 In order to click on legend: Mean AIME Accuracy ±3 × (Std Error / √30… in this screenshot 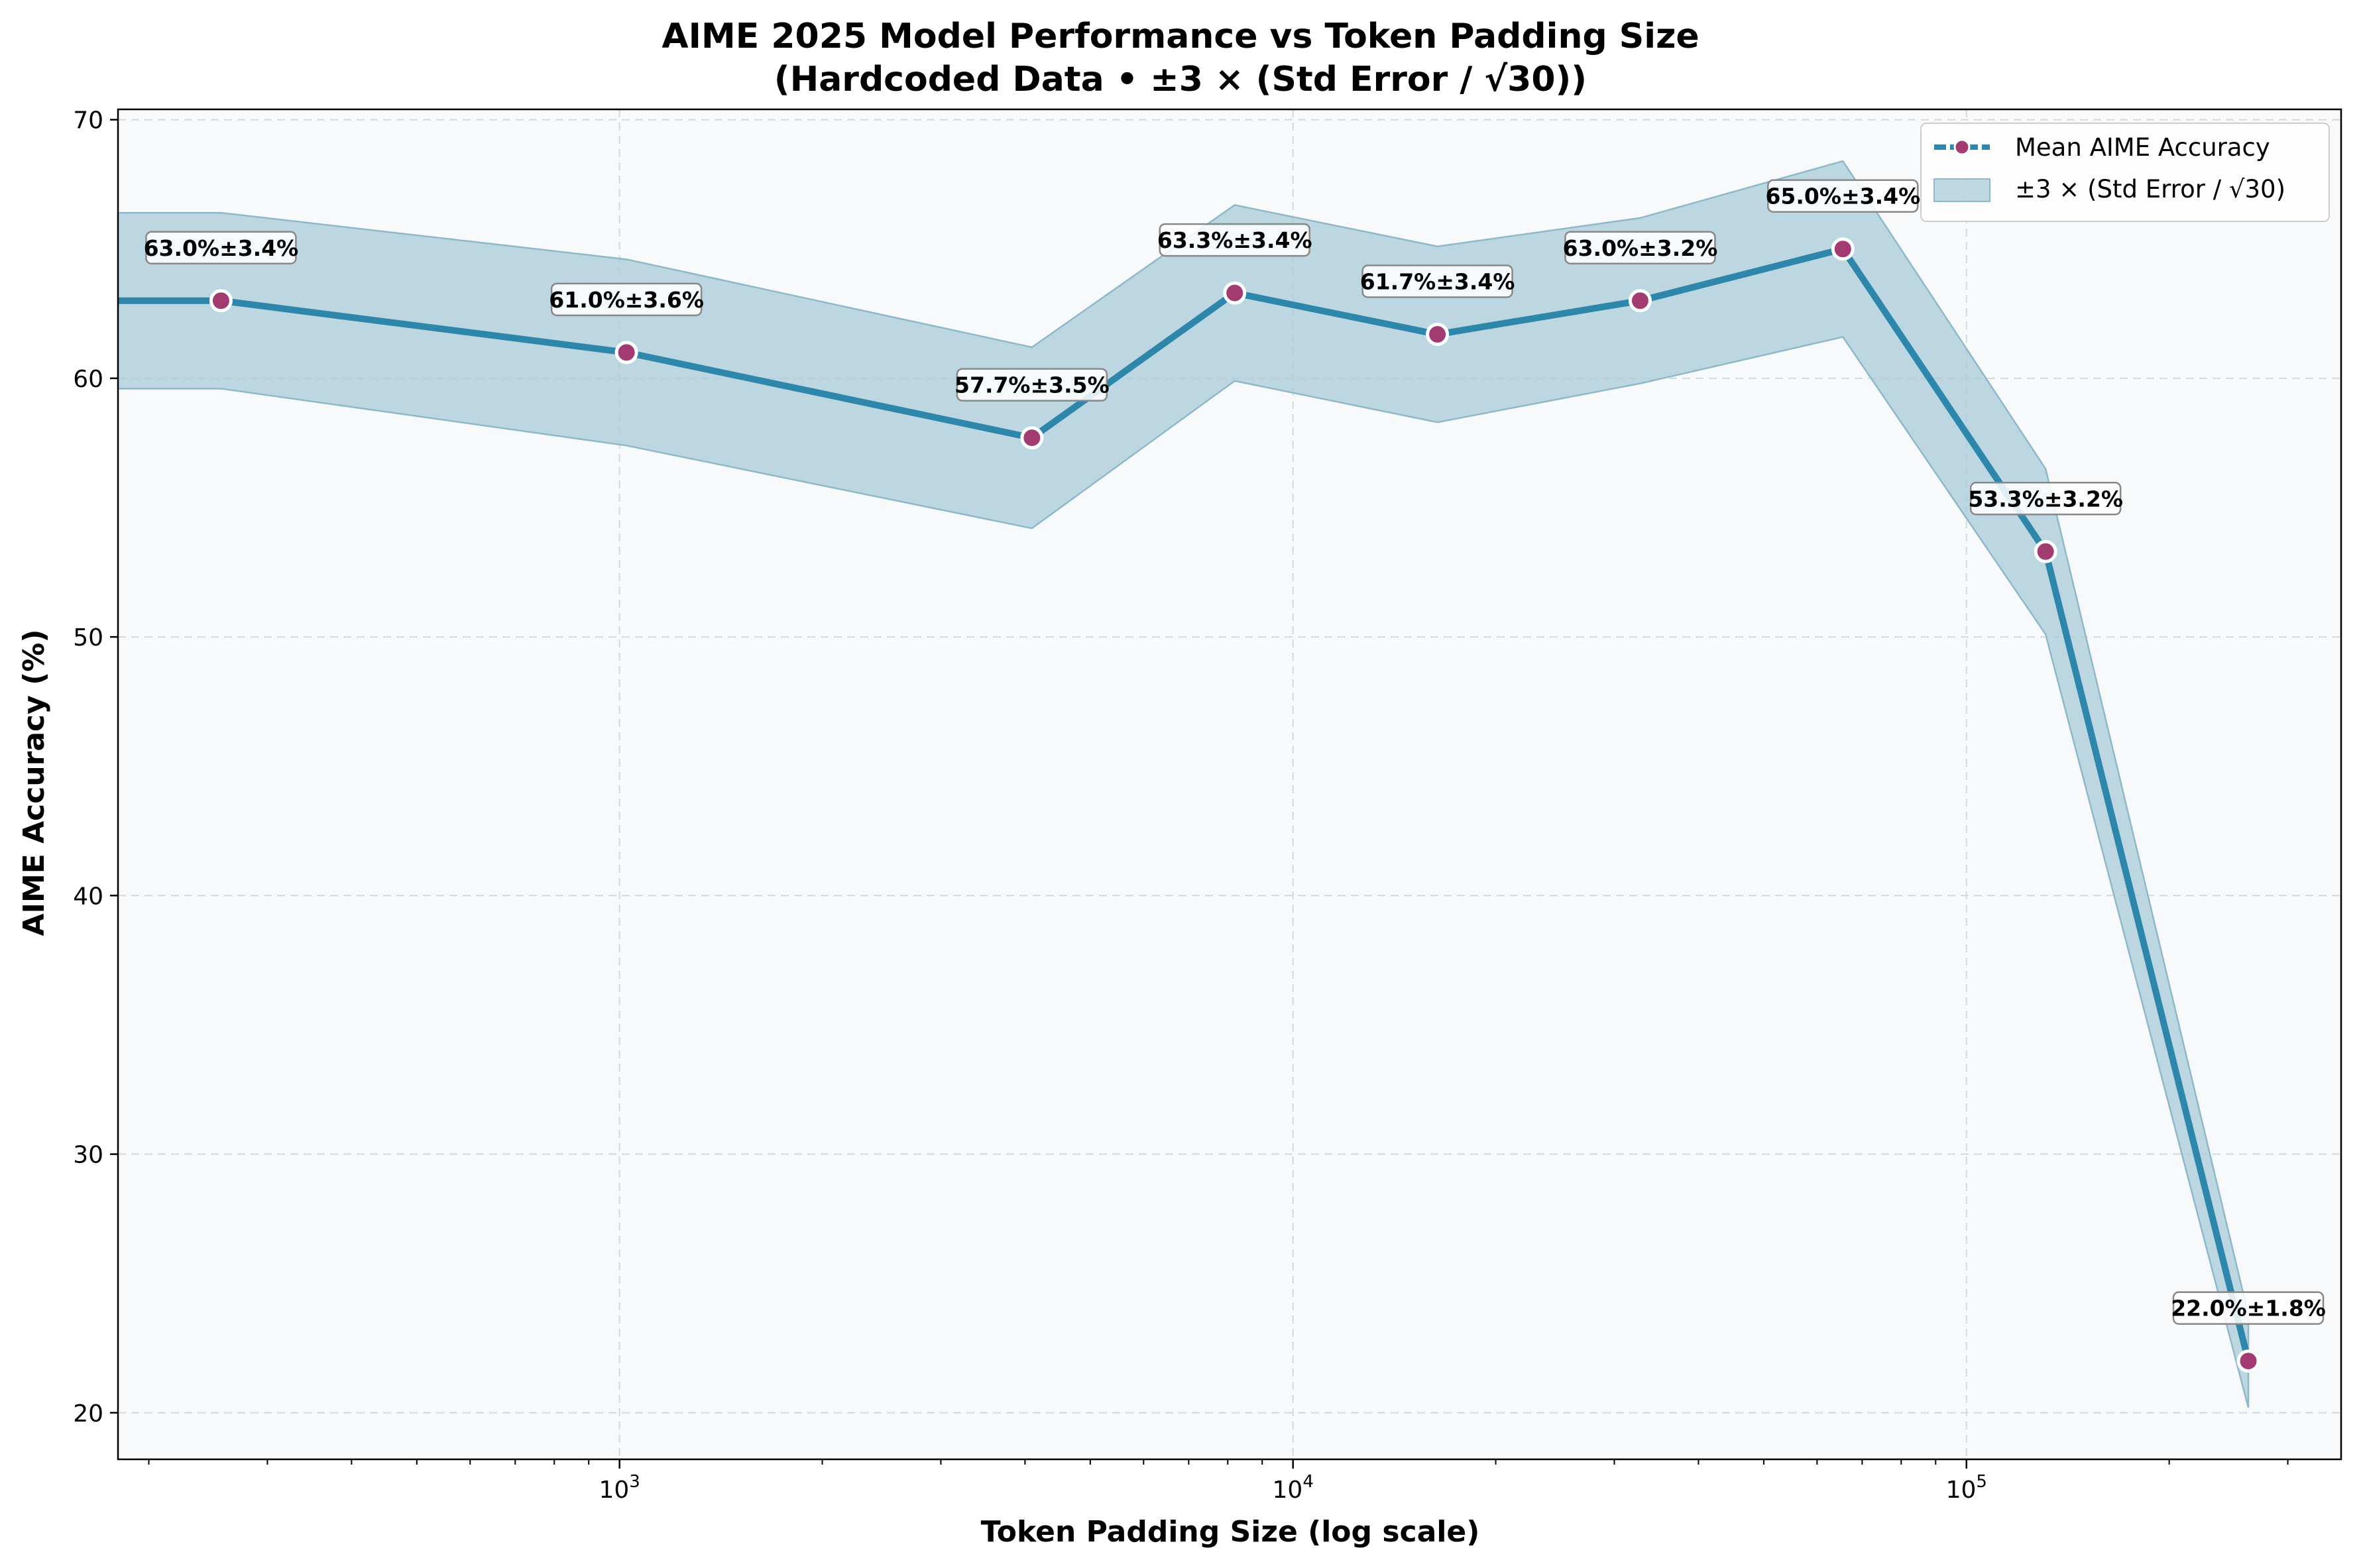, I will do `click(2125, 172)`.